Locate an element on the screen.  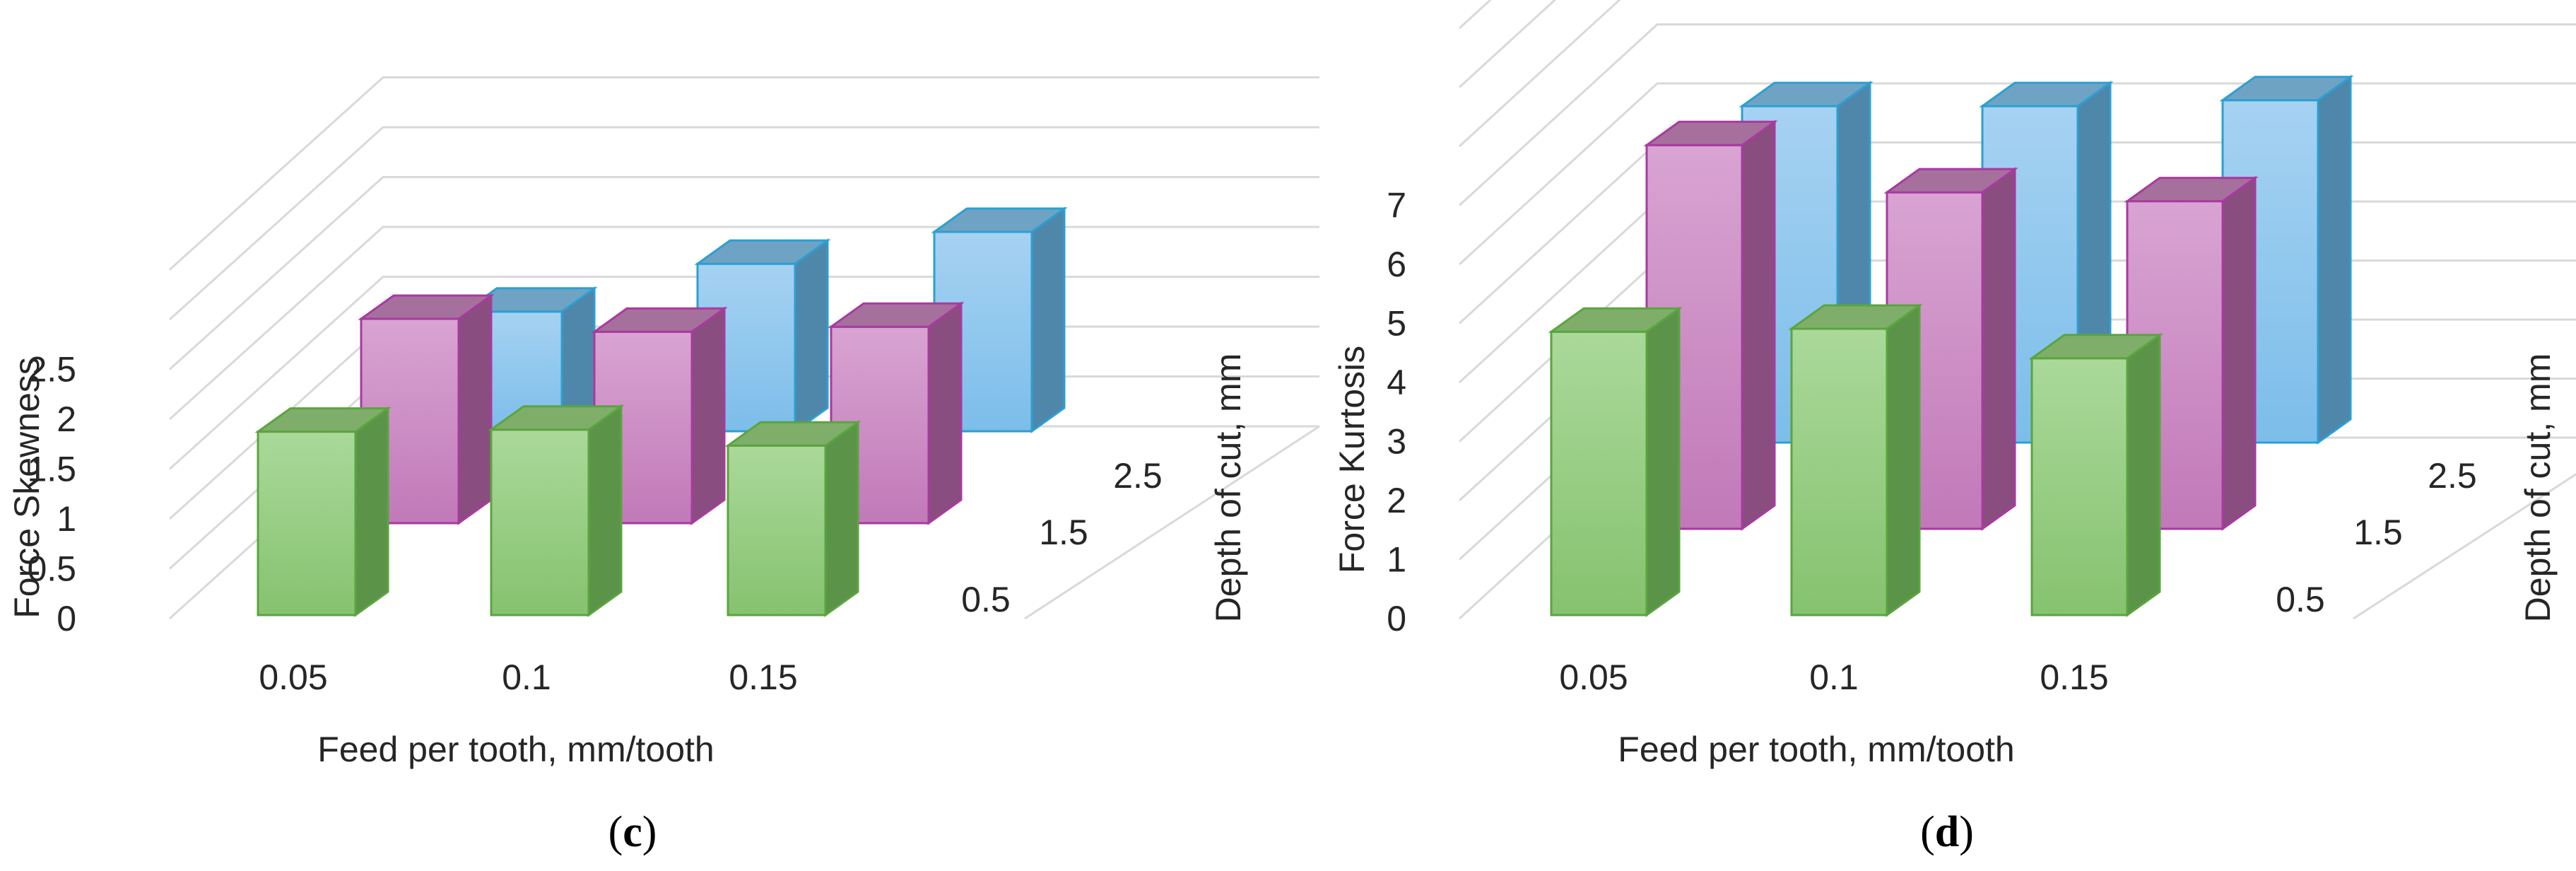
y-axis-title: Force Kurtosis is located at coordinates (1352, 459).